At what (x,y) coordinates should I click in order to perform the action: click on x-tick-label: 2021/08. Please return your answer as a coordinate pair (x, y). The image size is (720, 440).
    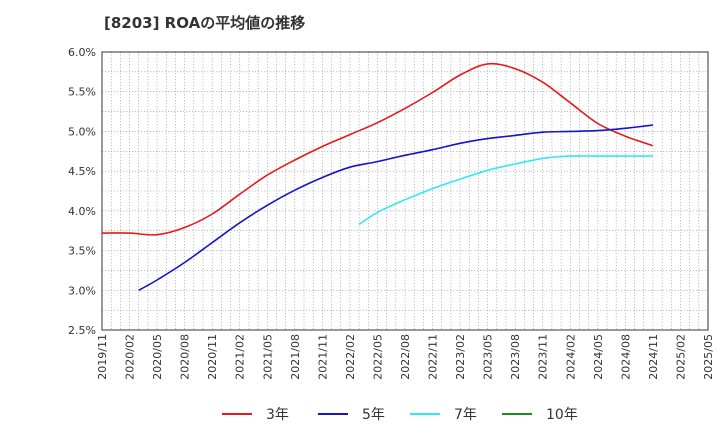
    Looking at the image, I should click on (295, 357).